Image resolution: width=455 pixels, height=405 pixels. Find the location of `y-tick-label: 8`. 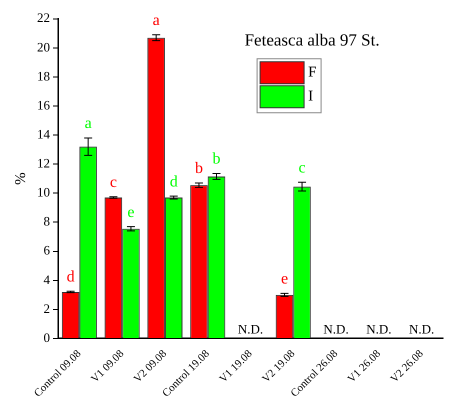

y-tick-label: 8 is located at coordinates (47, 221).